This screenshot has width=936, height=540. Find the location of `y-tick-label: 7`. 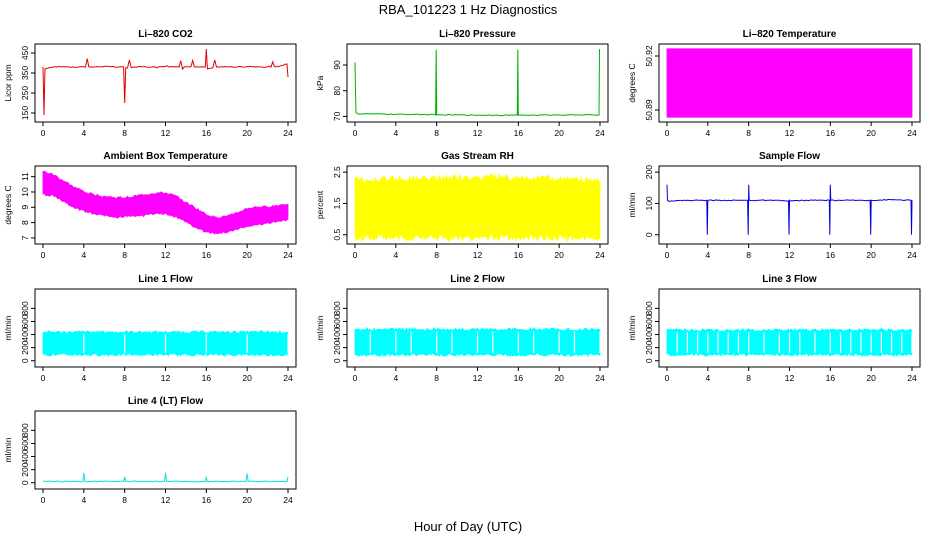

y-tick-label: 7 is located at coordinates (25, 237).